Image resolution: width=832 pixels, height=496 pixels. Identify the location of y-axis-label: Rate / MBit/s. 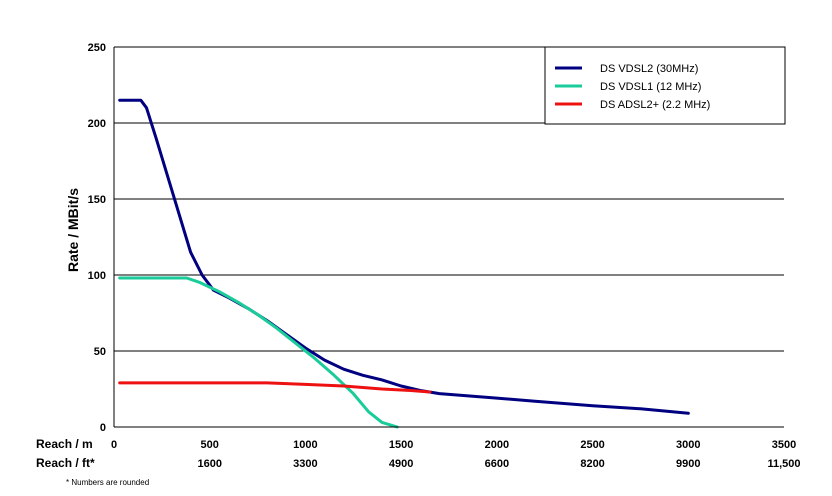
(73, 230).